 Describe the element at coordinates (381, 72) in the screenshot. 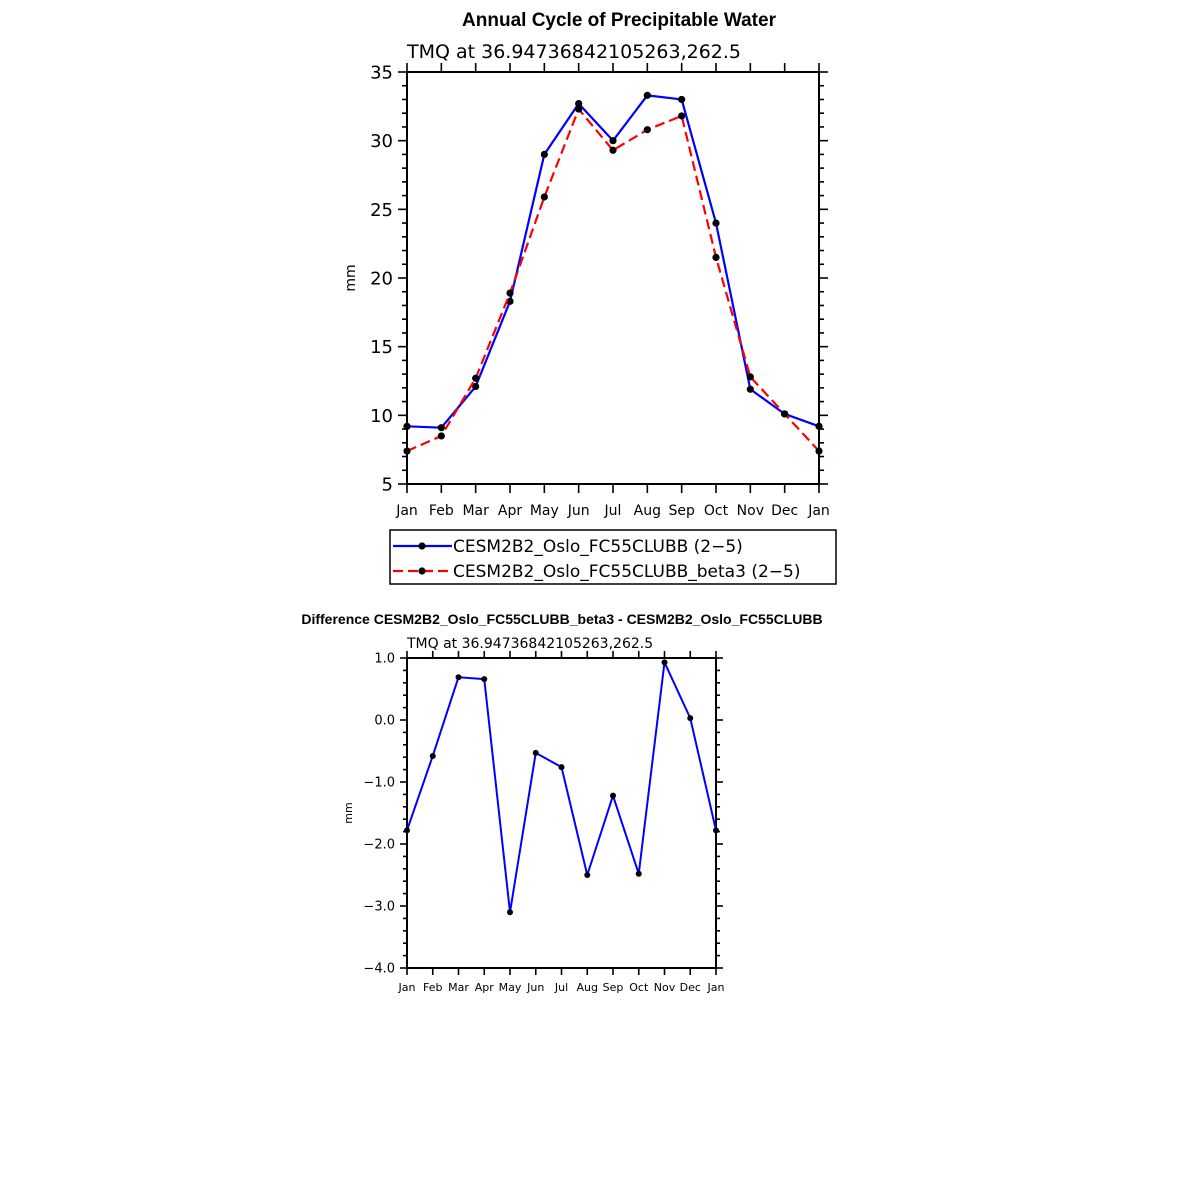

I see `y-tick-label: 35` at that location.